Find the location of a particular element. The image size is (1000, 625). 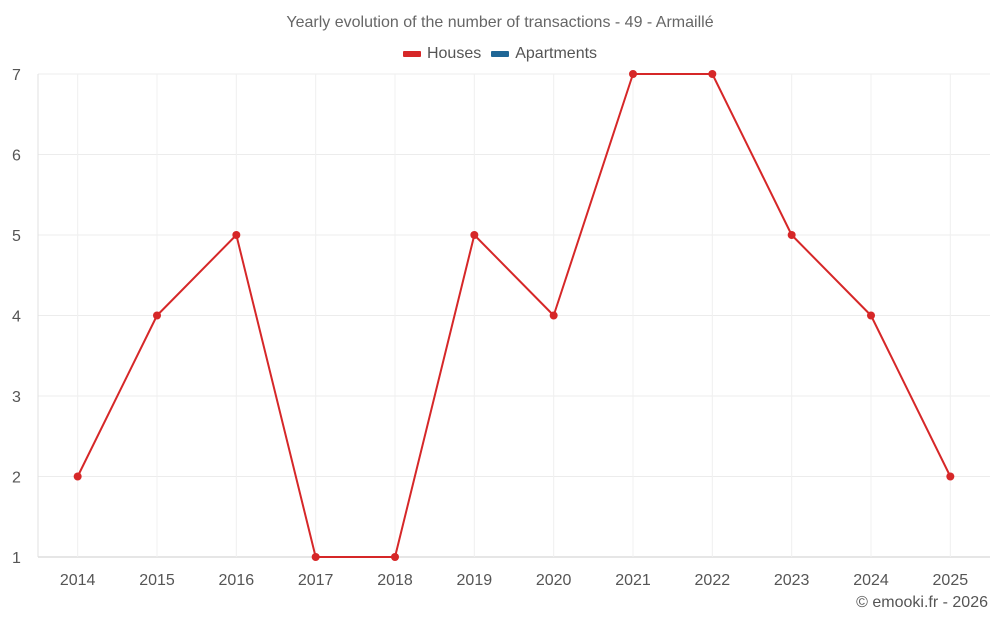

x-tick-label: 2022 is located at coordinates (713, 580).